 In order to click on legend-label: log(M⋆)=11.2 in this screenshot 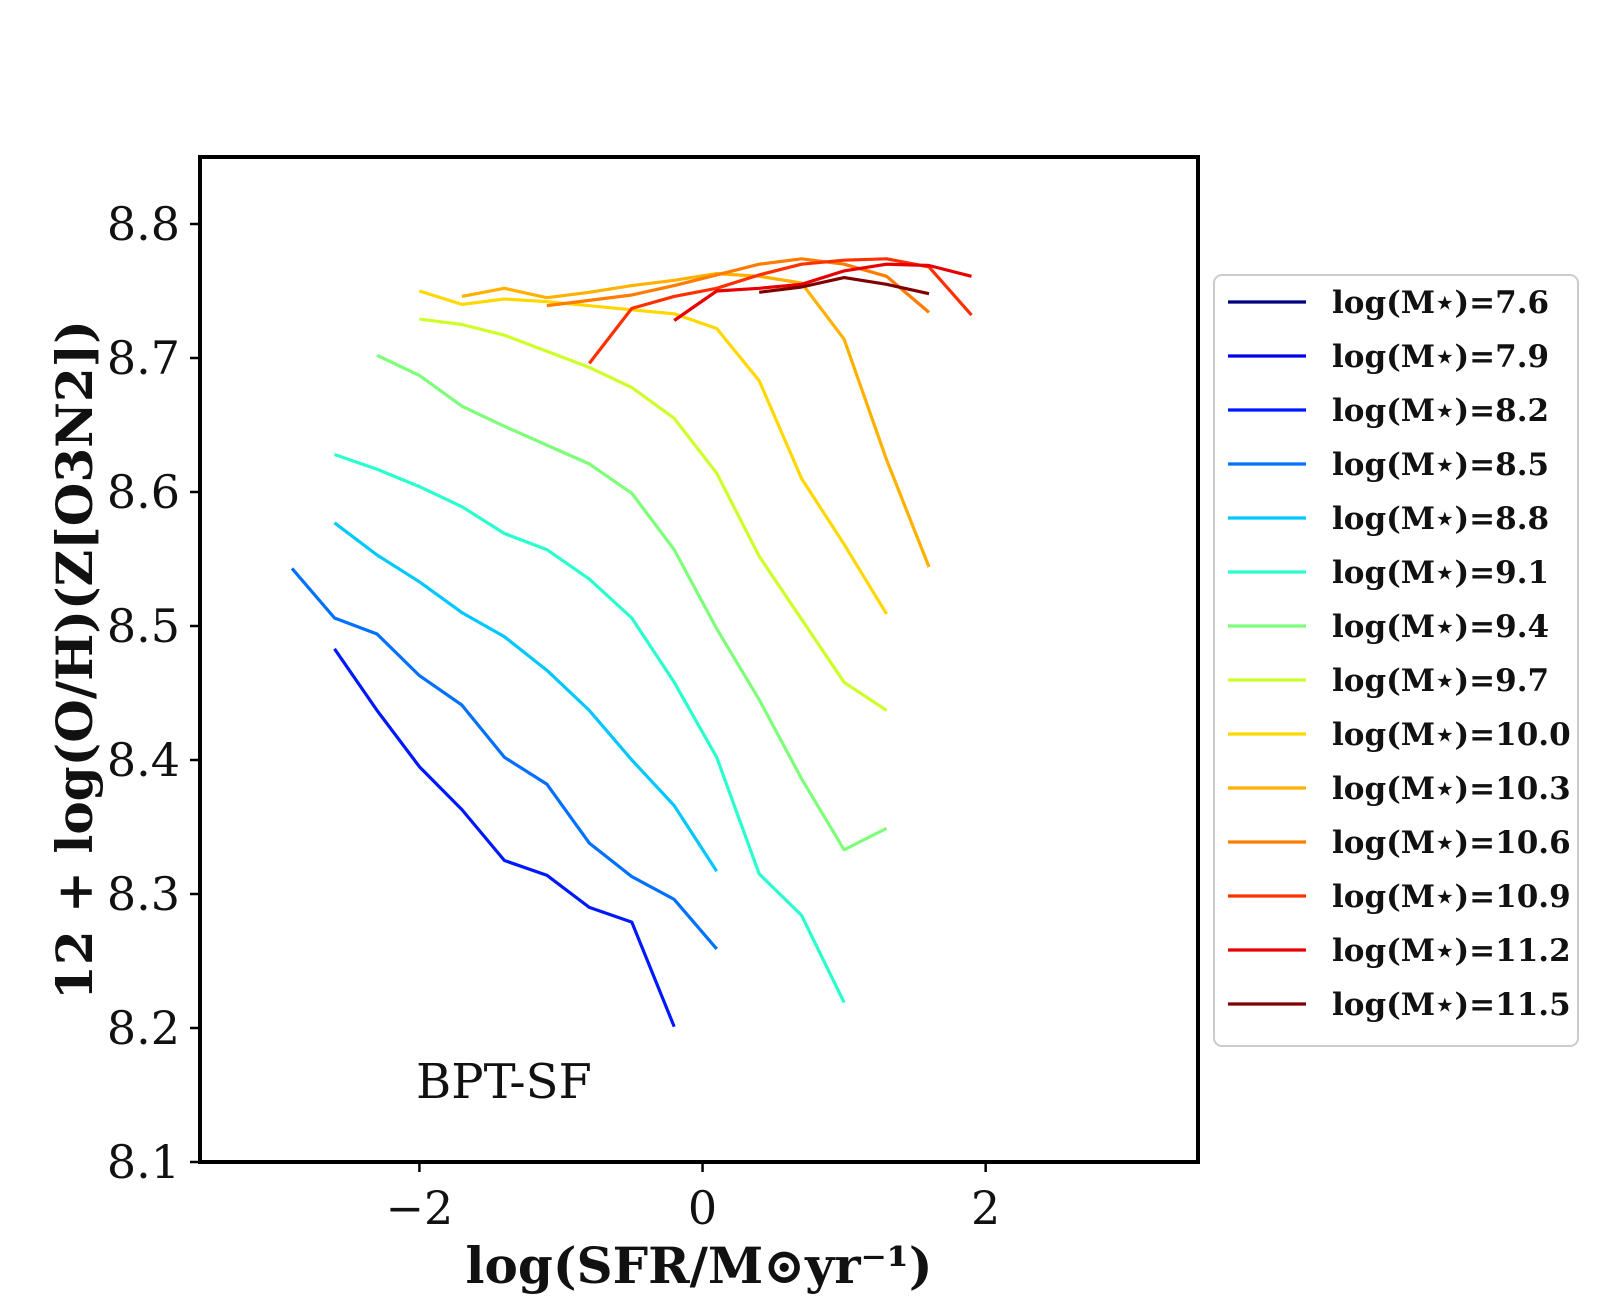, I will do `click(1451, 951)`.